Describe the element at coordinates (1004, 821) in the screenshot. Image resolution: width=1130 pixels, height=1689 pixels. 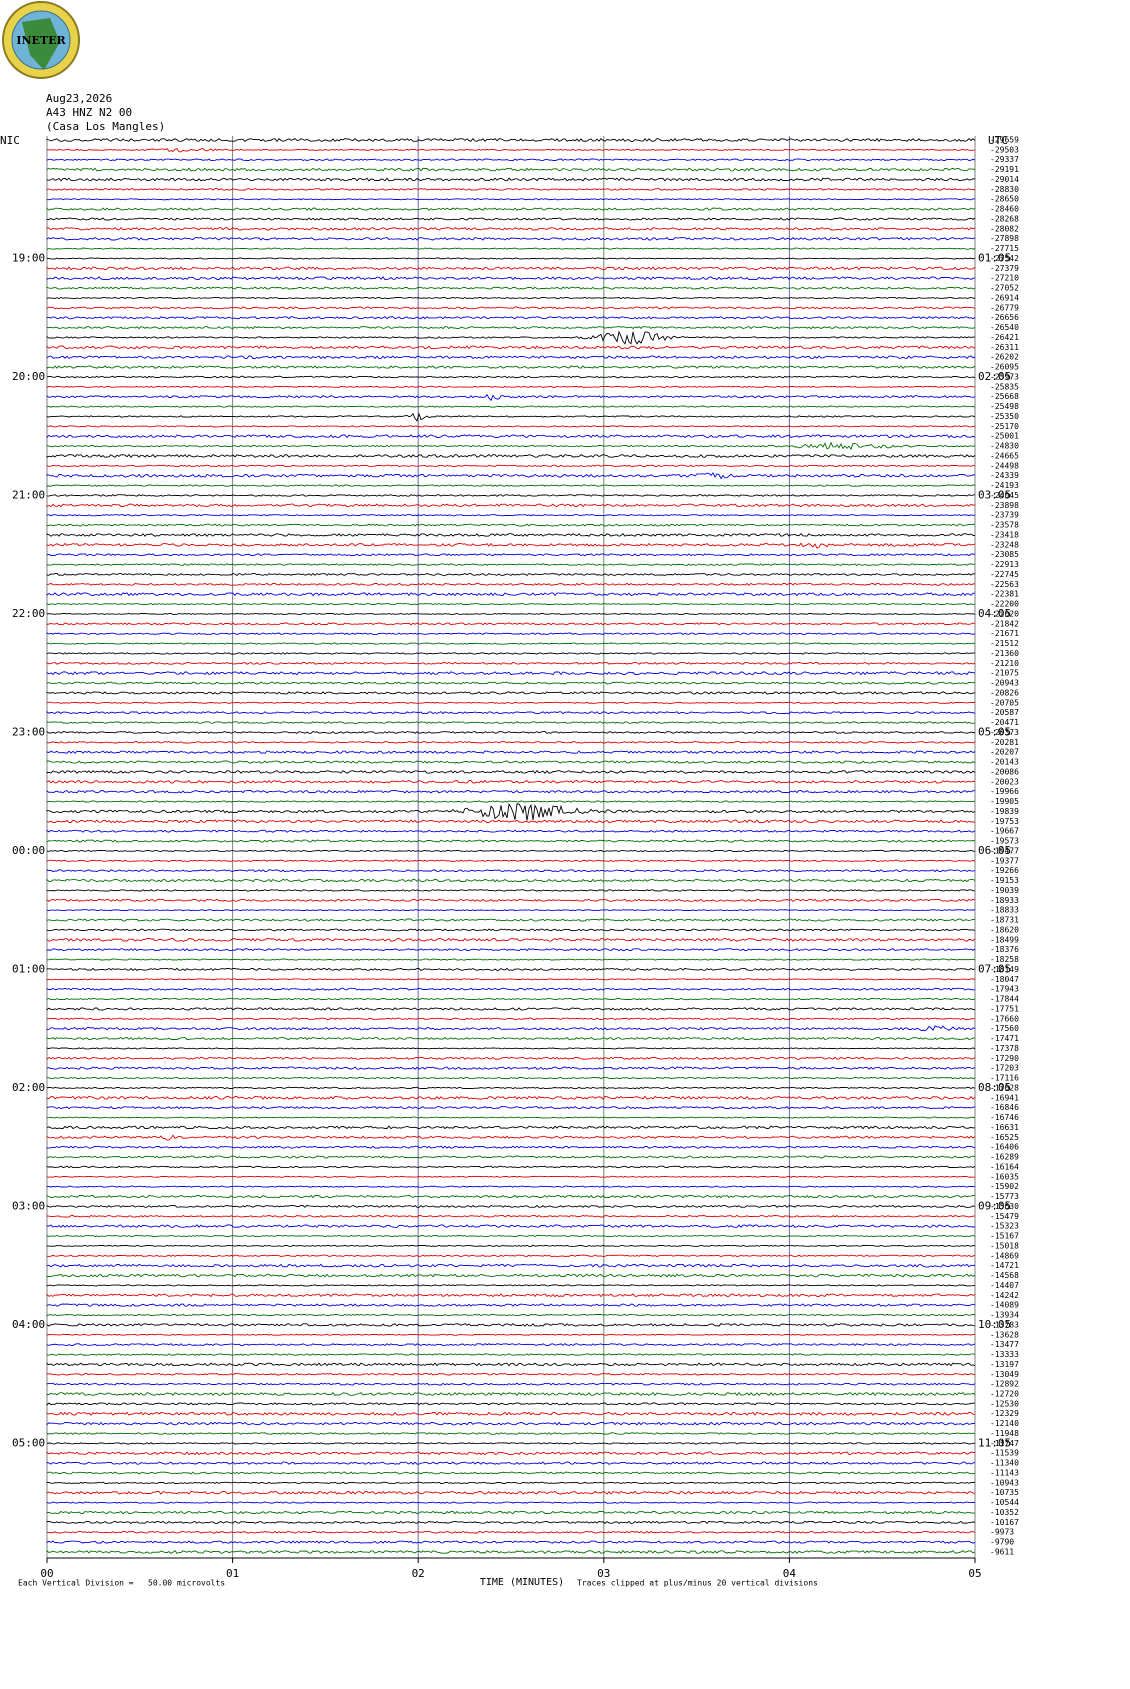
I see `trace-offset-label: -19753` at that location.